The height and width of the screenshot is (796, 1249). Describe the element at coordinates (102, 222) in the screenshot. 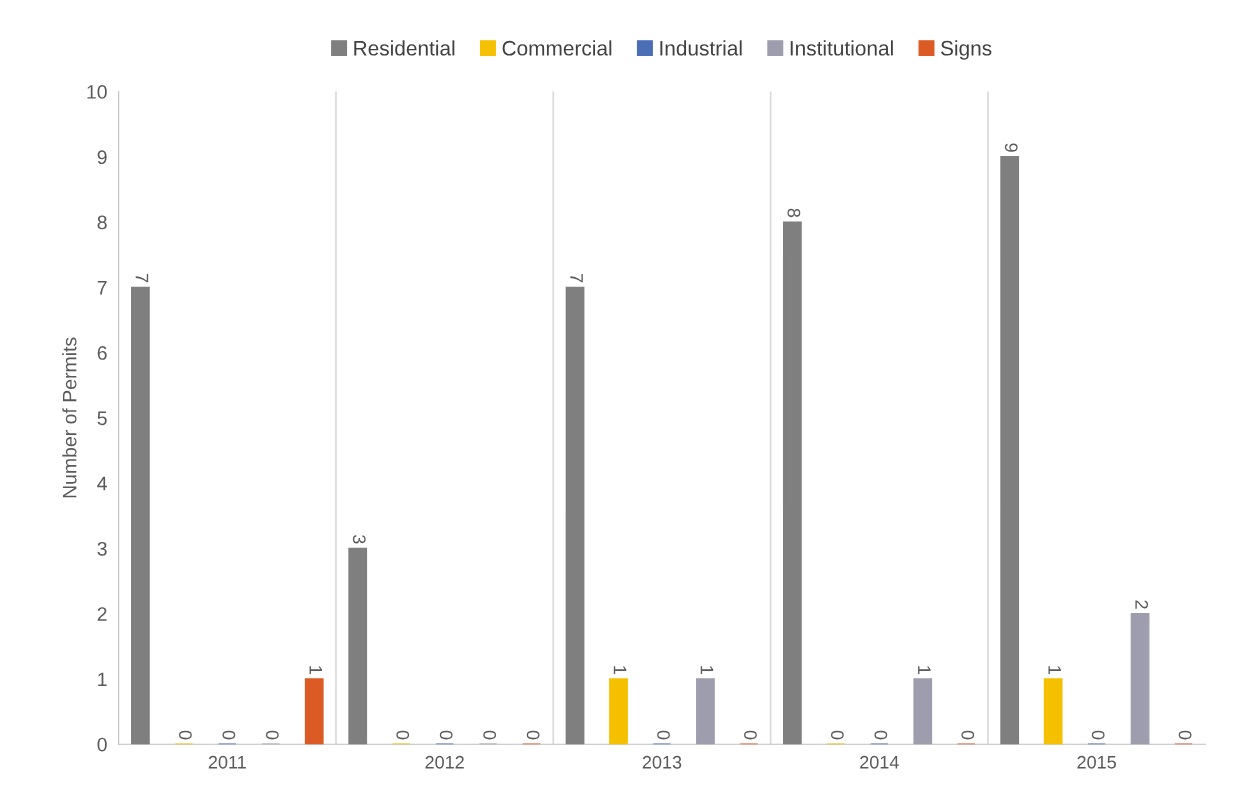

I see `y-tick-label: 8` at that location.